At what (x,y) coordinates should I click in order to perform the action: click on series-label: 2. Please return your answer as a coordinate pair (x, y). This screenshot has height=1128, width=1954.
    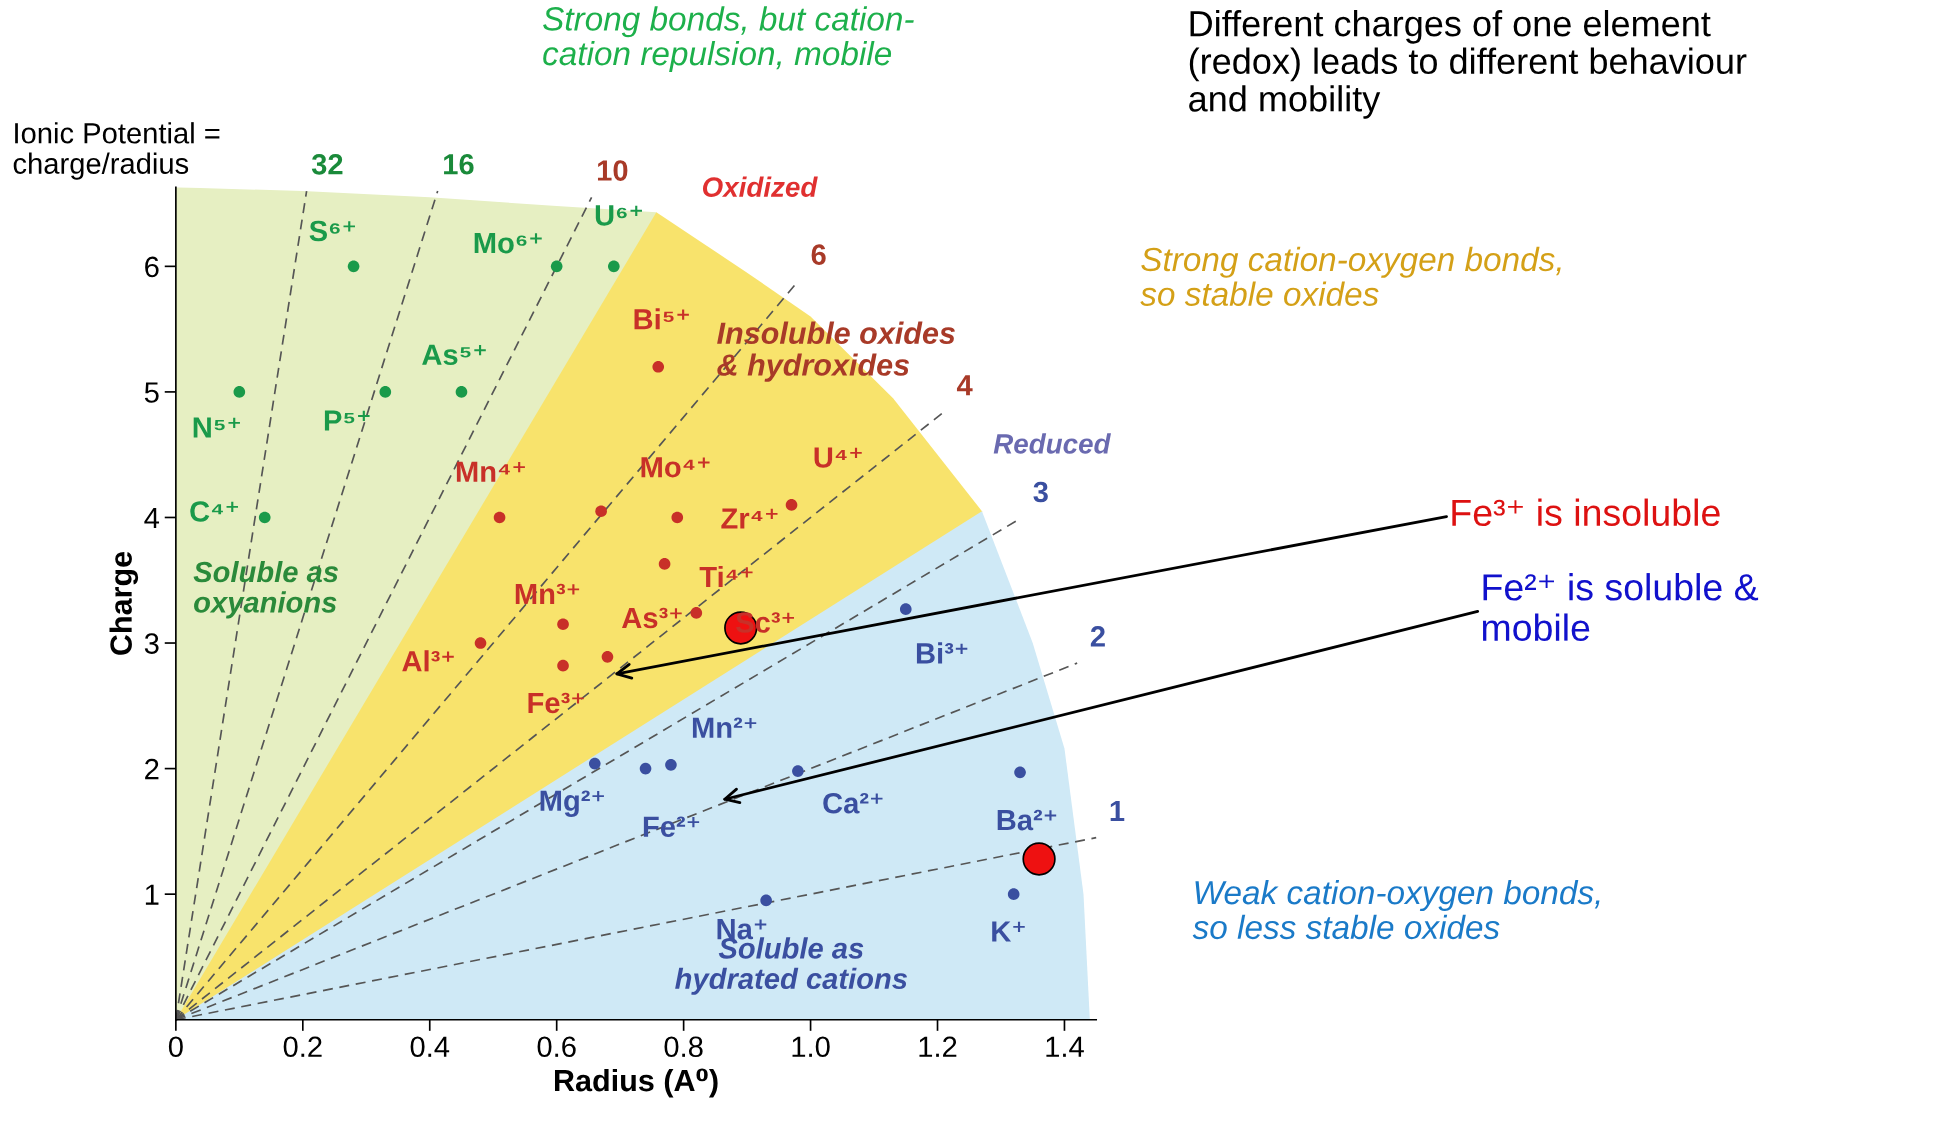
    Looking at the image, I should click on (1097, 636).